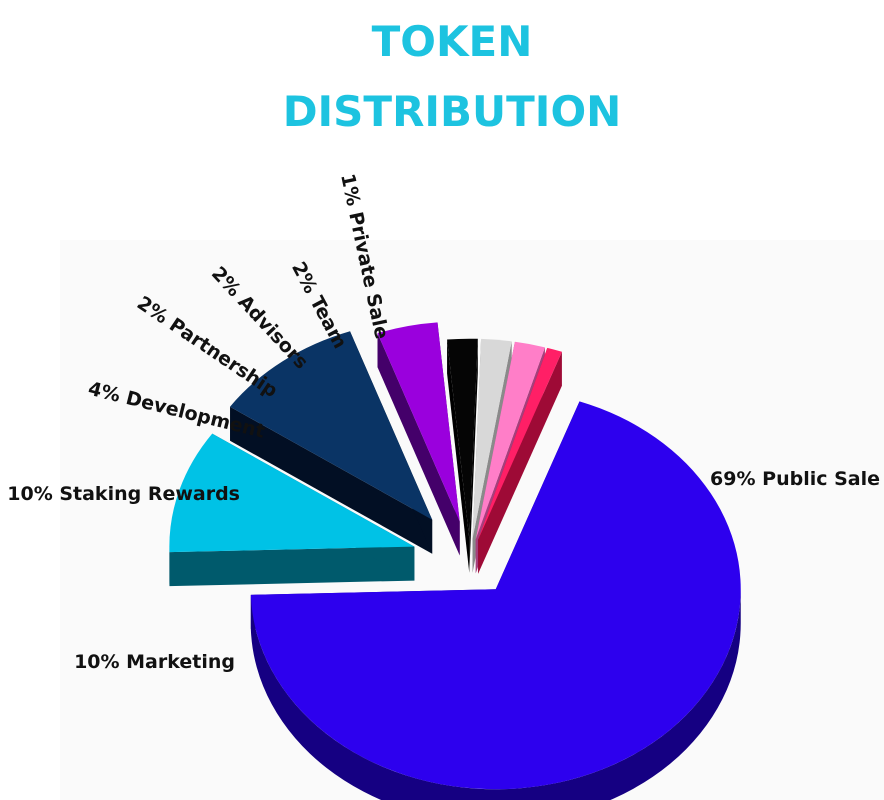 This screenshot has width=884, height=800. What do you see at coordinates (452, 111) in the screenshot?
I see `chart-title-line-2: DISTRIBUTION` at bounding box center [452, 111].